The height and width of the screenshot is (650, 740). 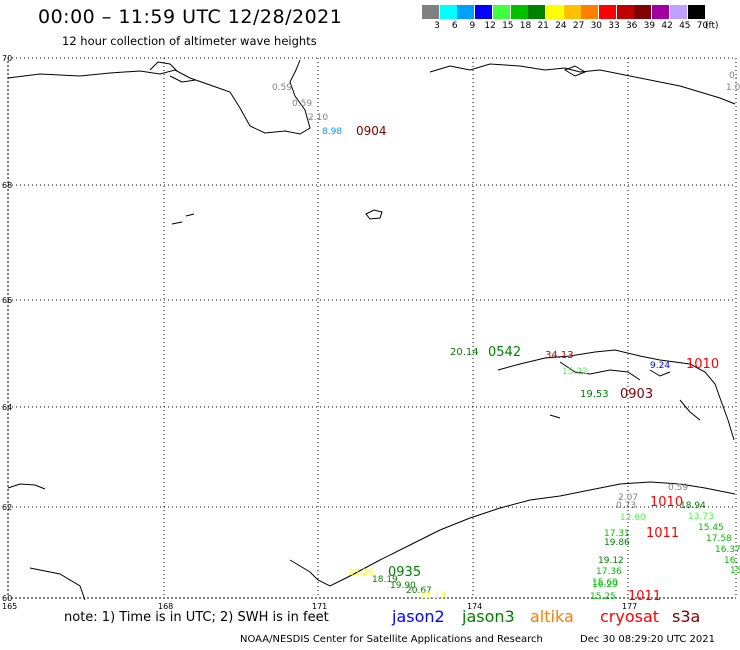 I want to click on latitude-label: 66, so click(x=7, y=300).